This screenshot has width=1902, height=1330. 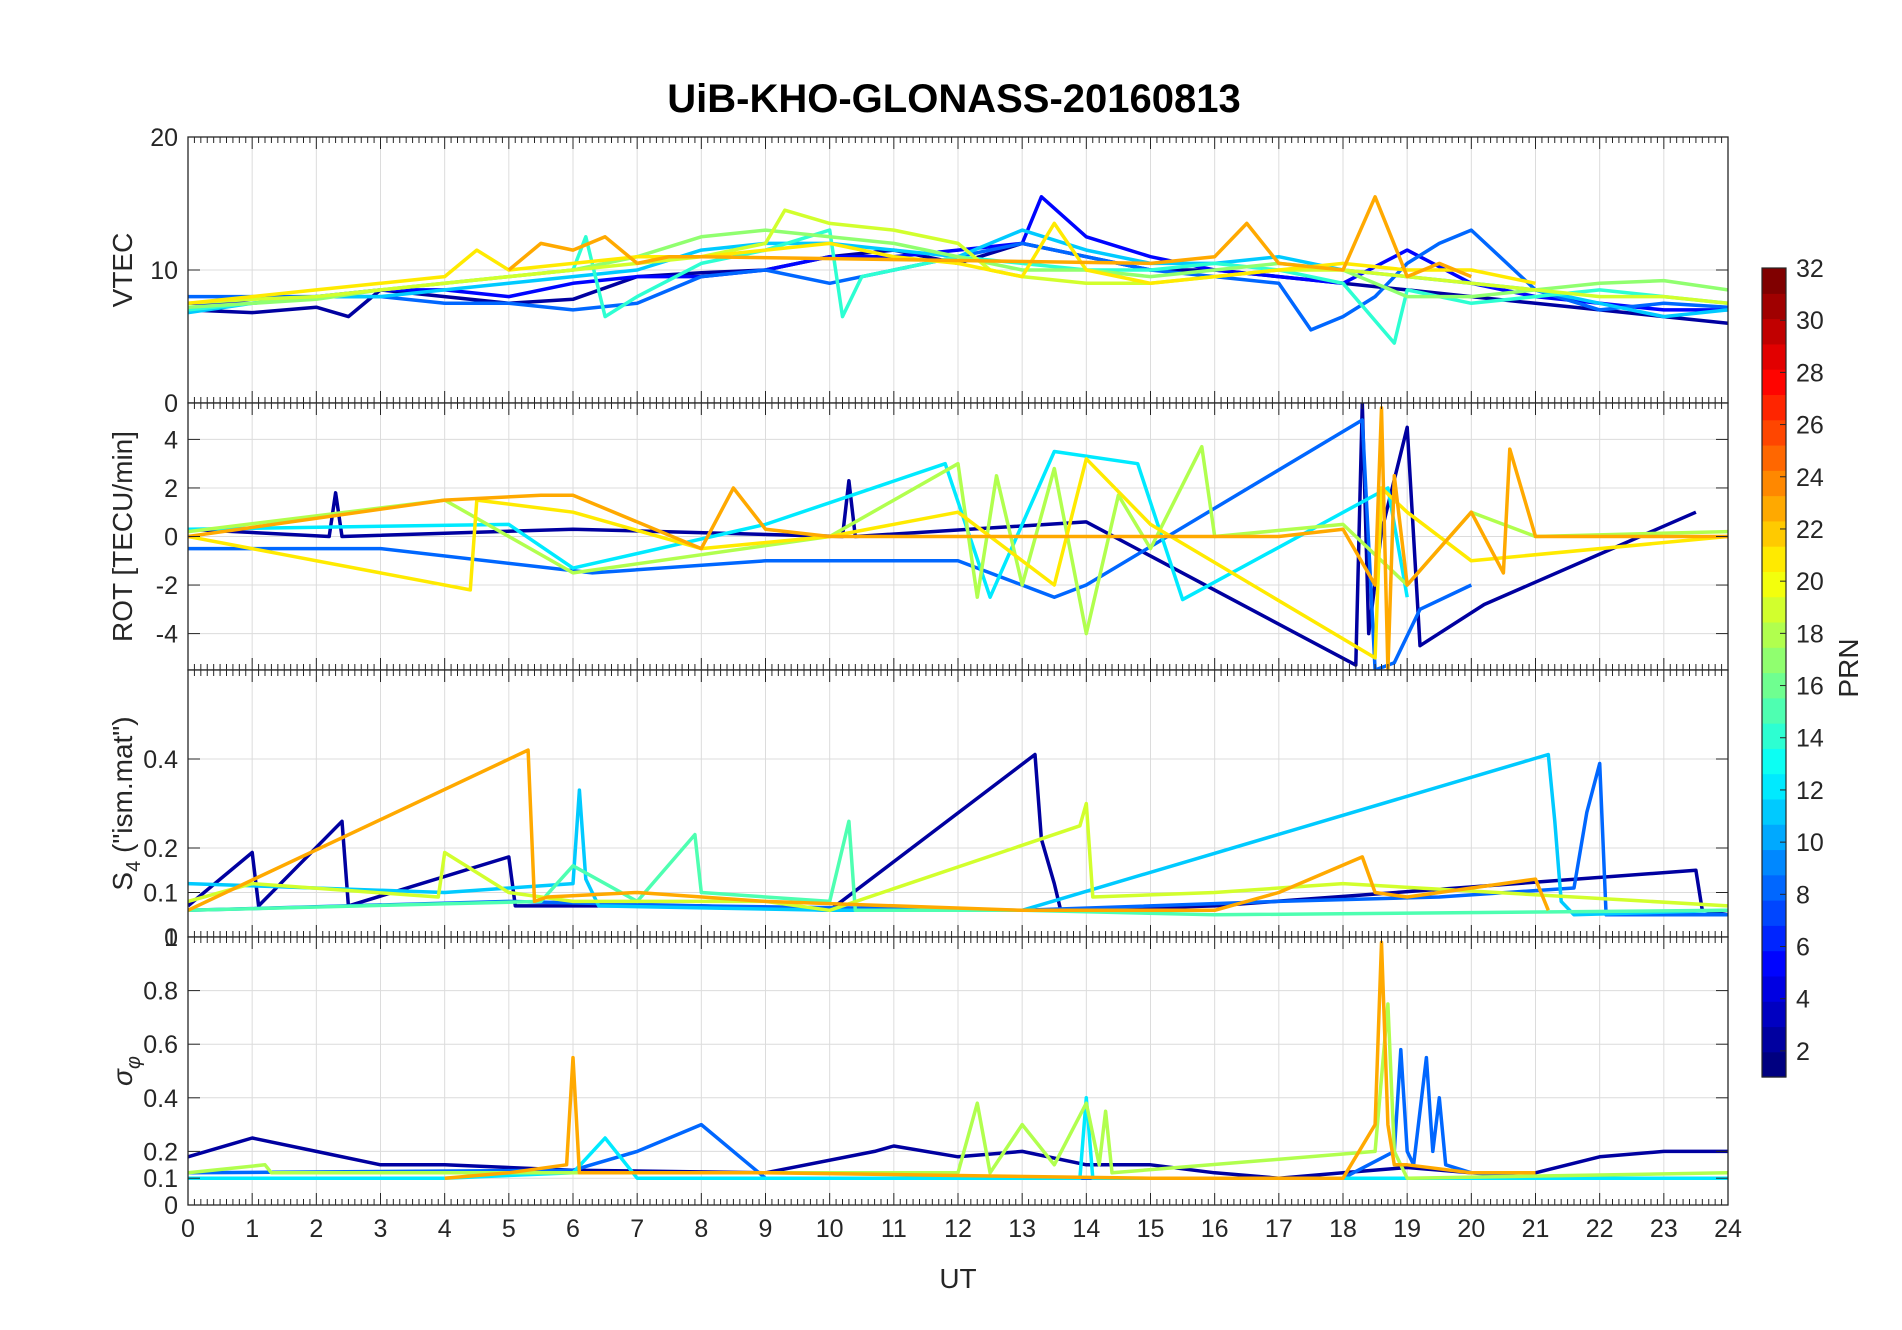 I want to click on colorbar-tick-label: 28, so click(x=1810, y=373).